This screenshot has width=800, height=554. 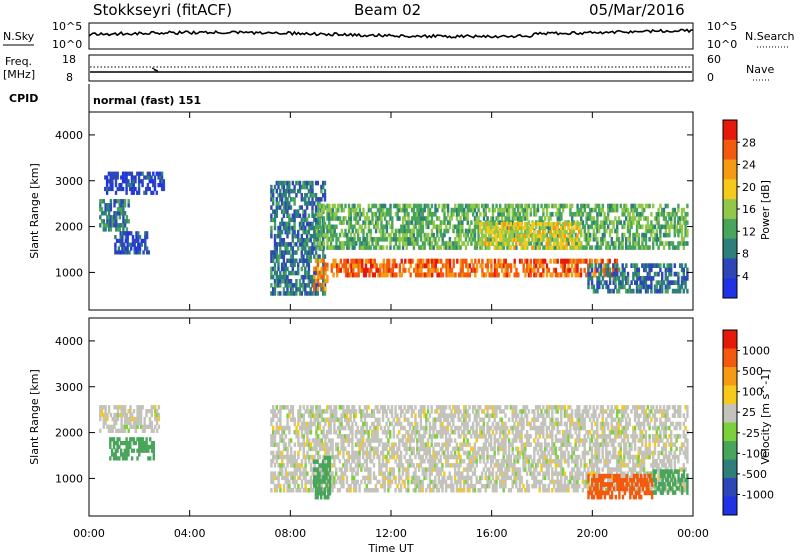 What do you see at coordinates (390, 33) in the screenshot?
I see `nsky-series` at bounding box center [390, 33].